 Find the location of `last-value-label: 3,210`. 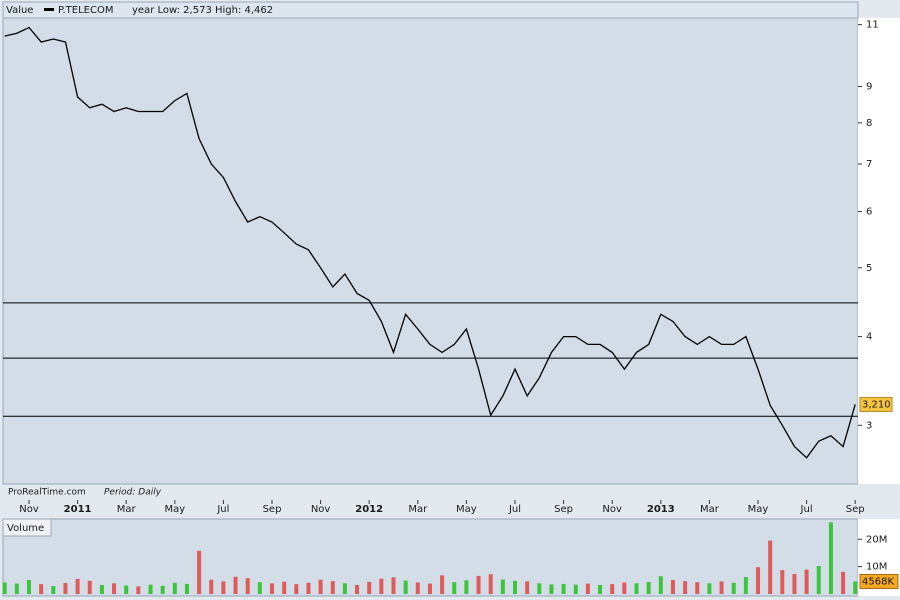

last-value-label: 3,210 is located at coordinates (876, 404).